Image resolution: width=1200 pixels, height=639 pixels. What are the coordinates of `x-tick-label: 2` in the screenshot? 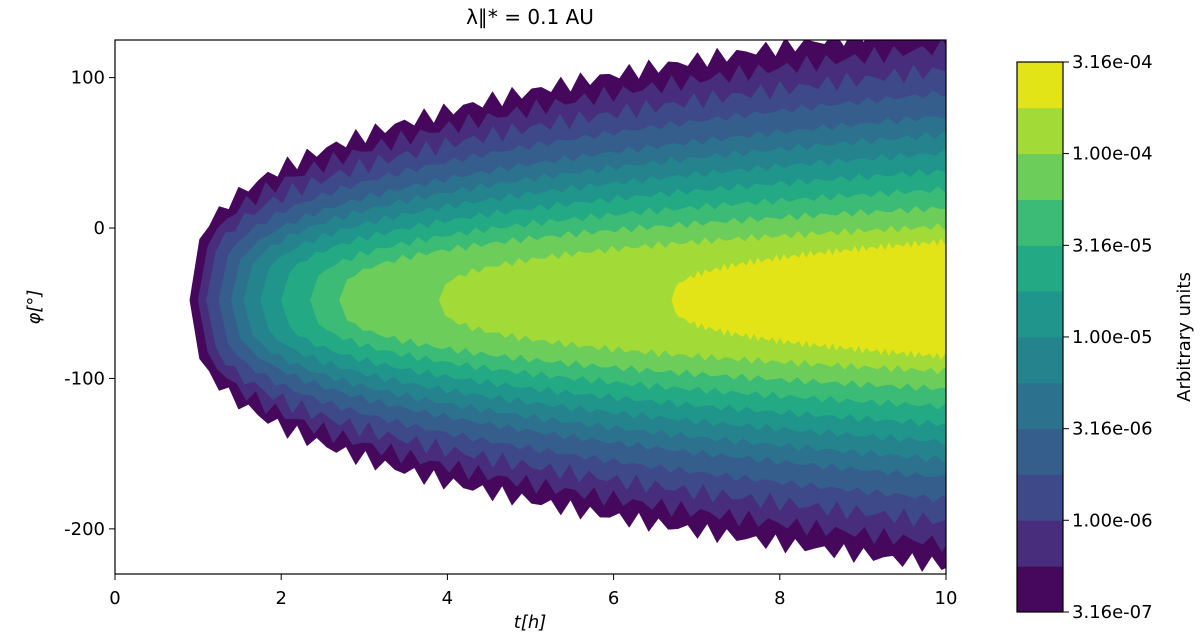 It's located at (280, 598).